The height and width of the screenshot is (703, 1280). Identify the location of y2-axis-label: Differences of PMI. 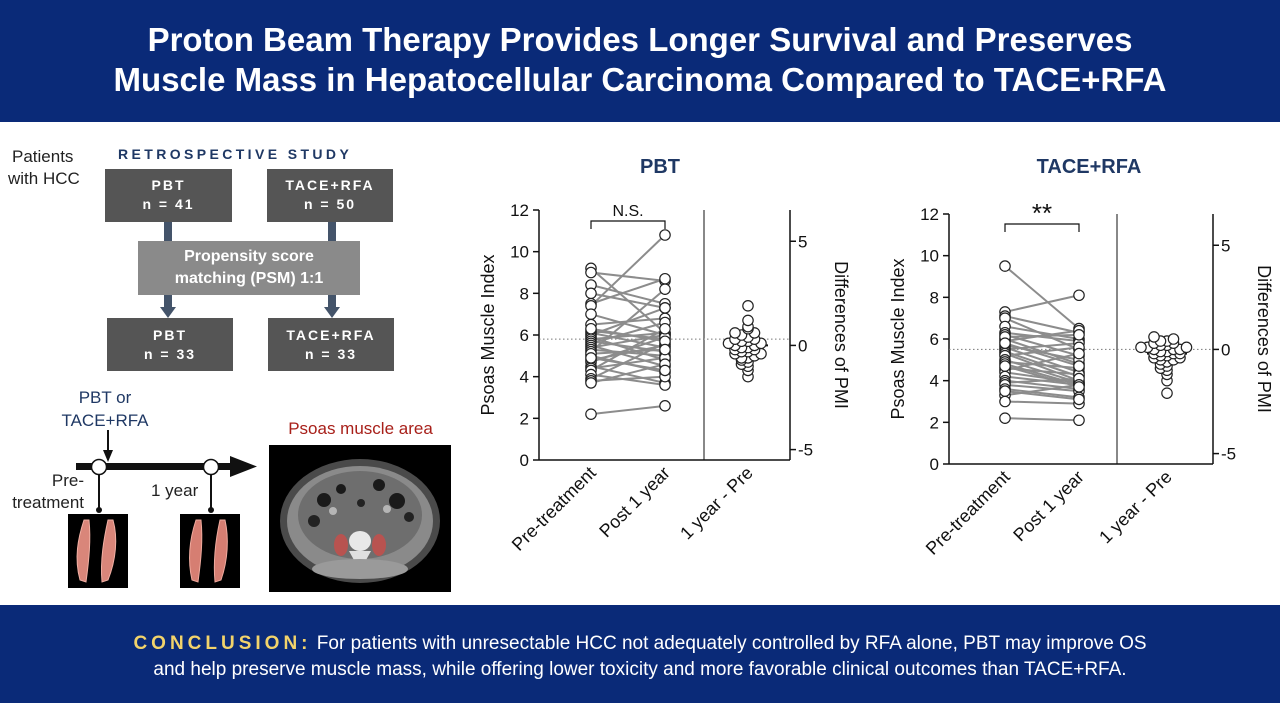
(841, 335).